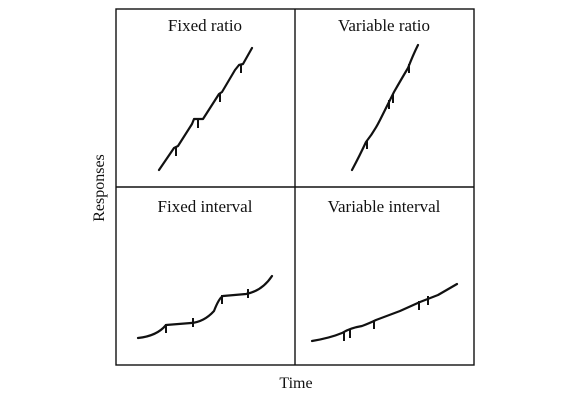 The height and width of the screenshot is (402, 564). Describe the element at coordinates (384, 206) in the screenshot. I see `panel-title-variable-interval: Variable interval` at that location.